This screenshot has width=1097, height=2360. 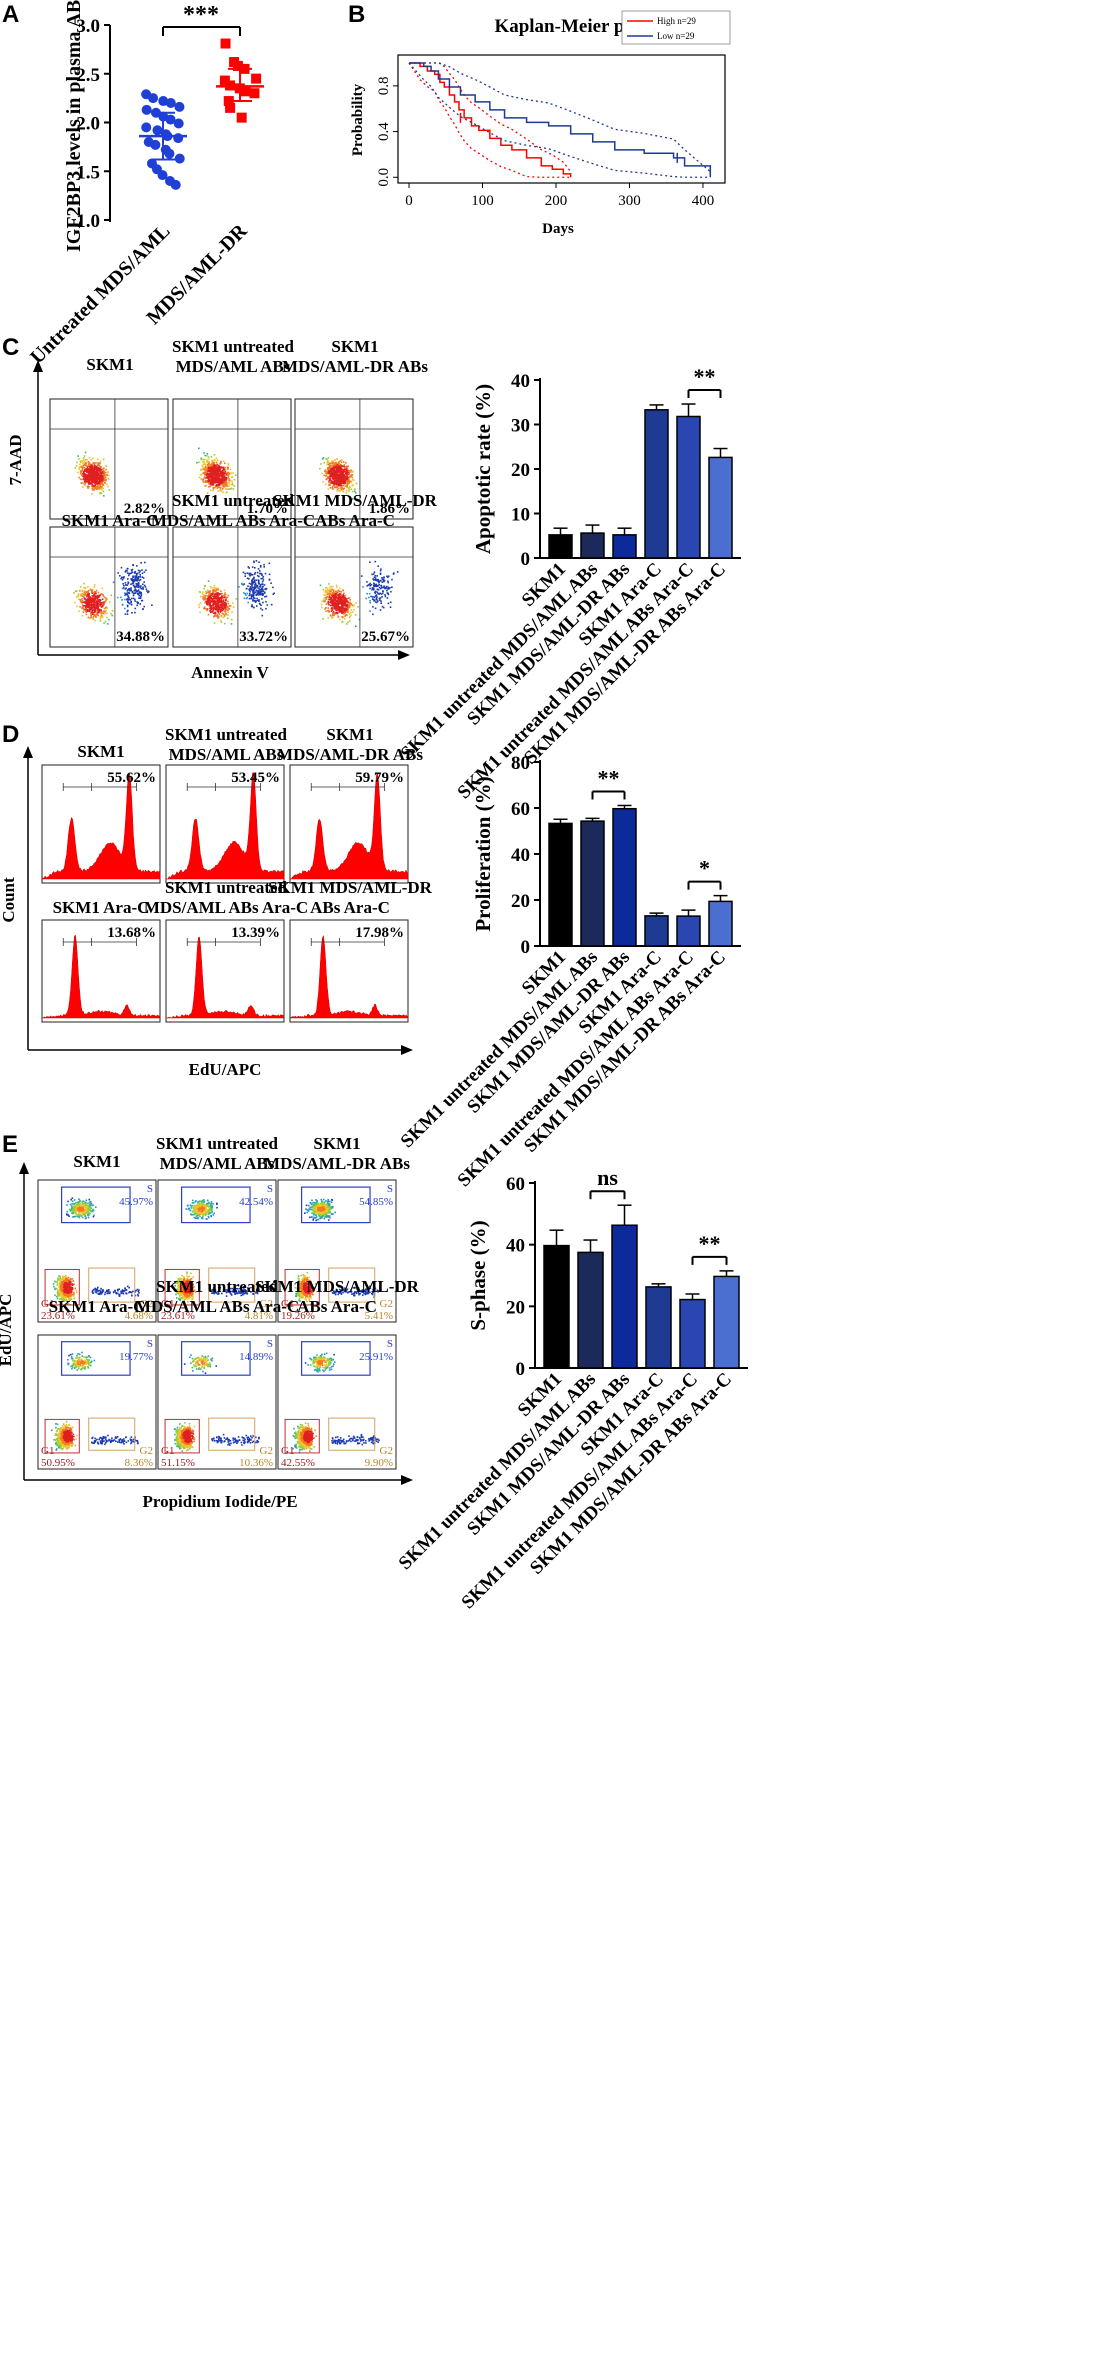 I want to click on bar, so click(x=624, y=877).